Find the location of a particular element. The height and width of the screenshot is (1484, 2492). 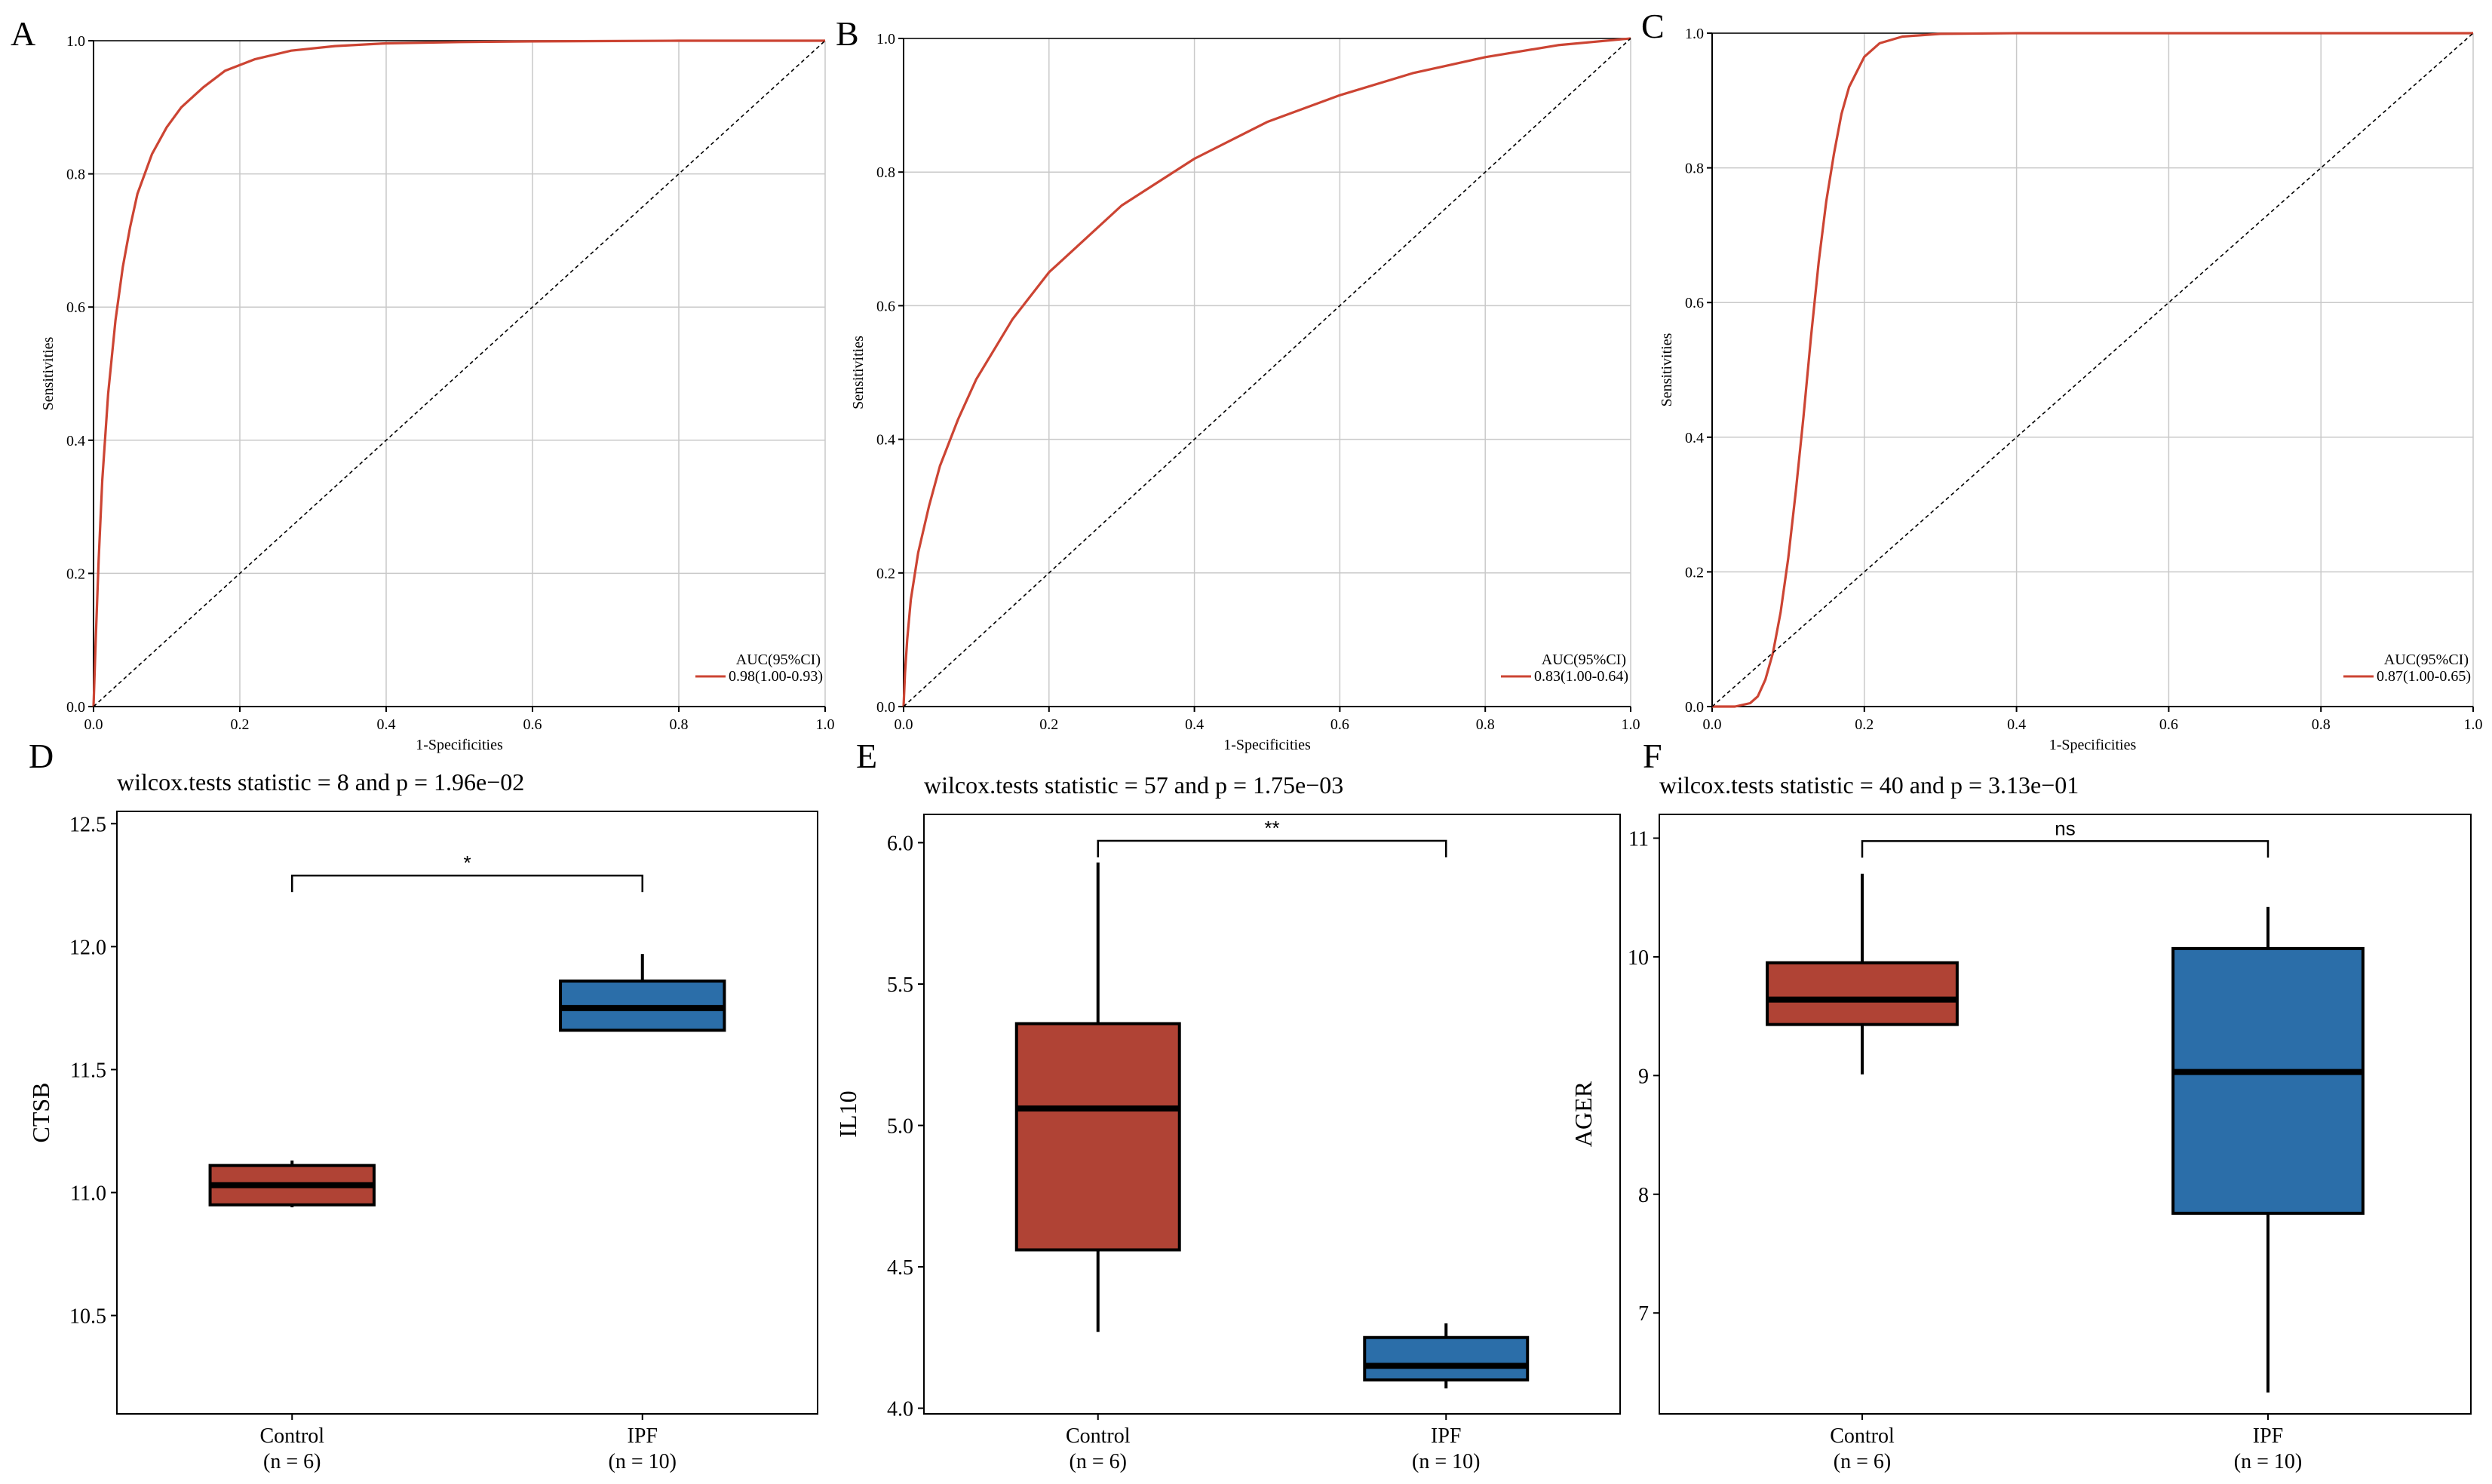

y-tick-label: 5.0 is located at coordinates (900, 1127).